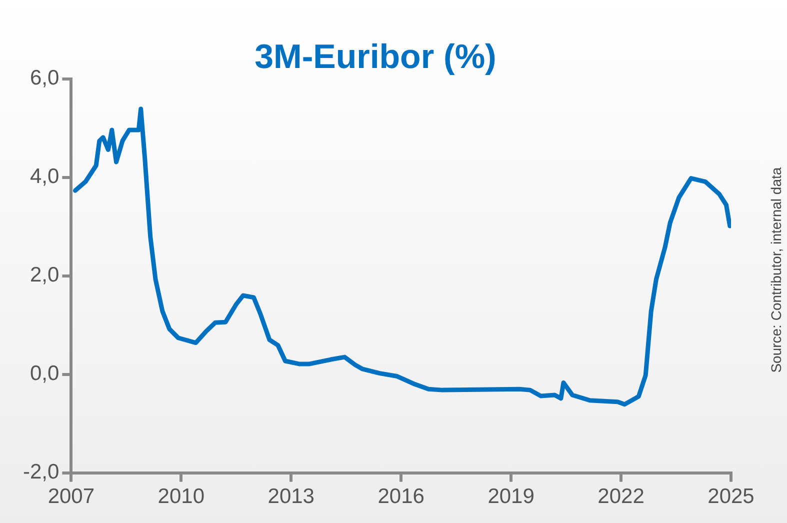  Describe the element at coordinates (41, 472) in the screenshot. I see `y-tick-label: -2,0` at that location.